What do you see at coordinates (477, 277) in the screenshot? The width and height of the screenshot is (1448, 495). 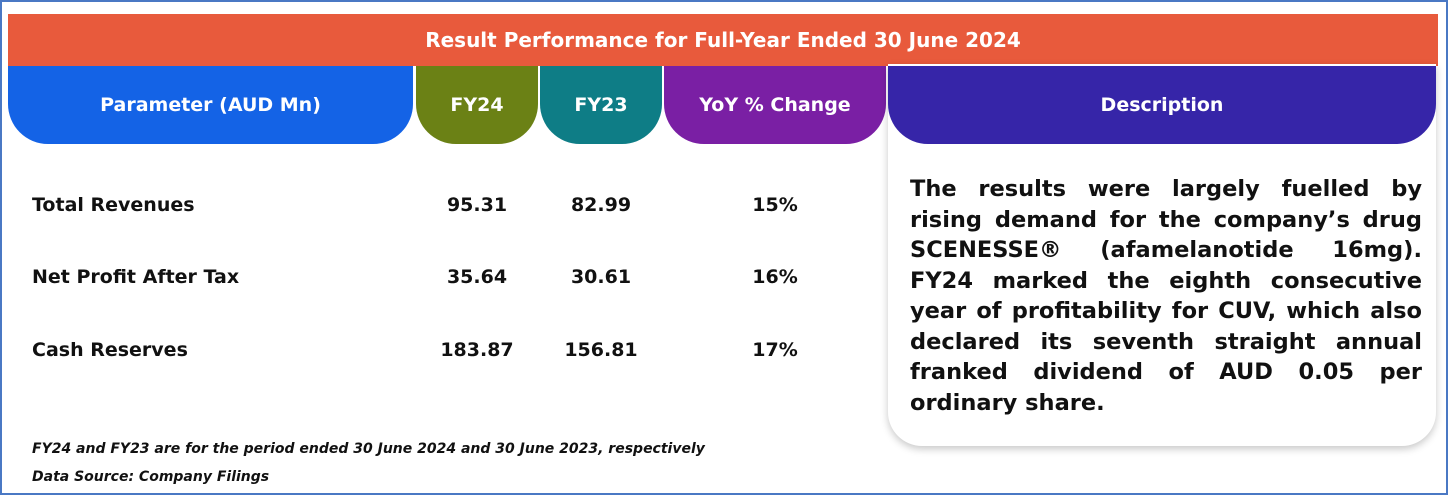 I see `row-fy24-value: 35.64` at bounding box center [477, 277].